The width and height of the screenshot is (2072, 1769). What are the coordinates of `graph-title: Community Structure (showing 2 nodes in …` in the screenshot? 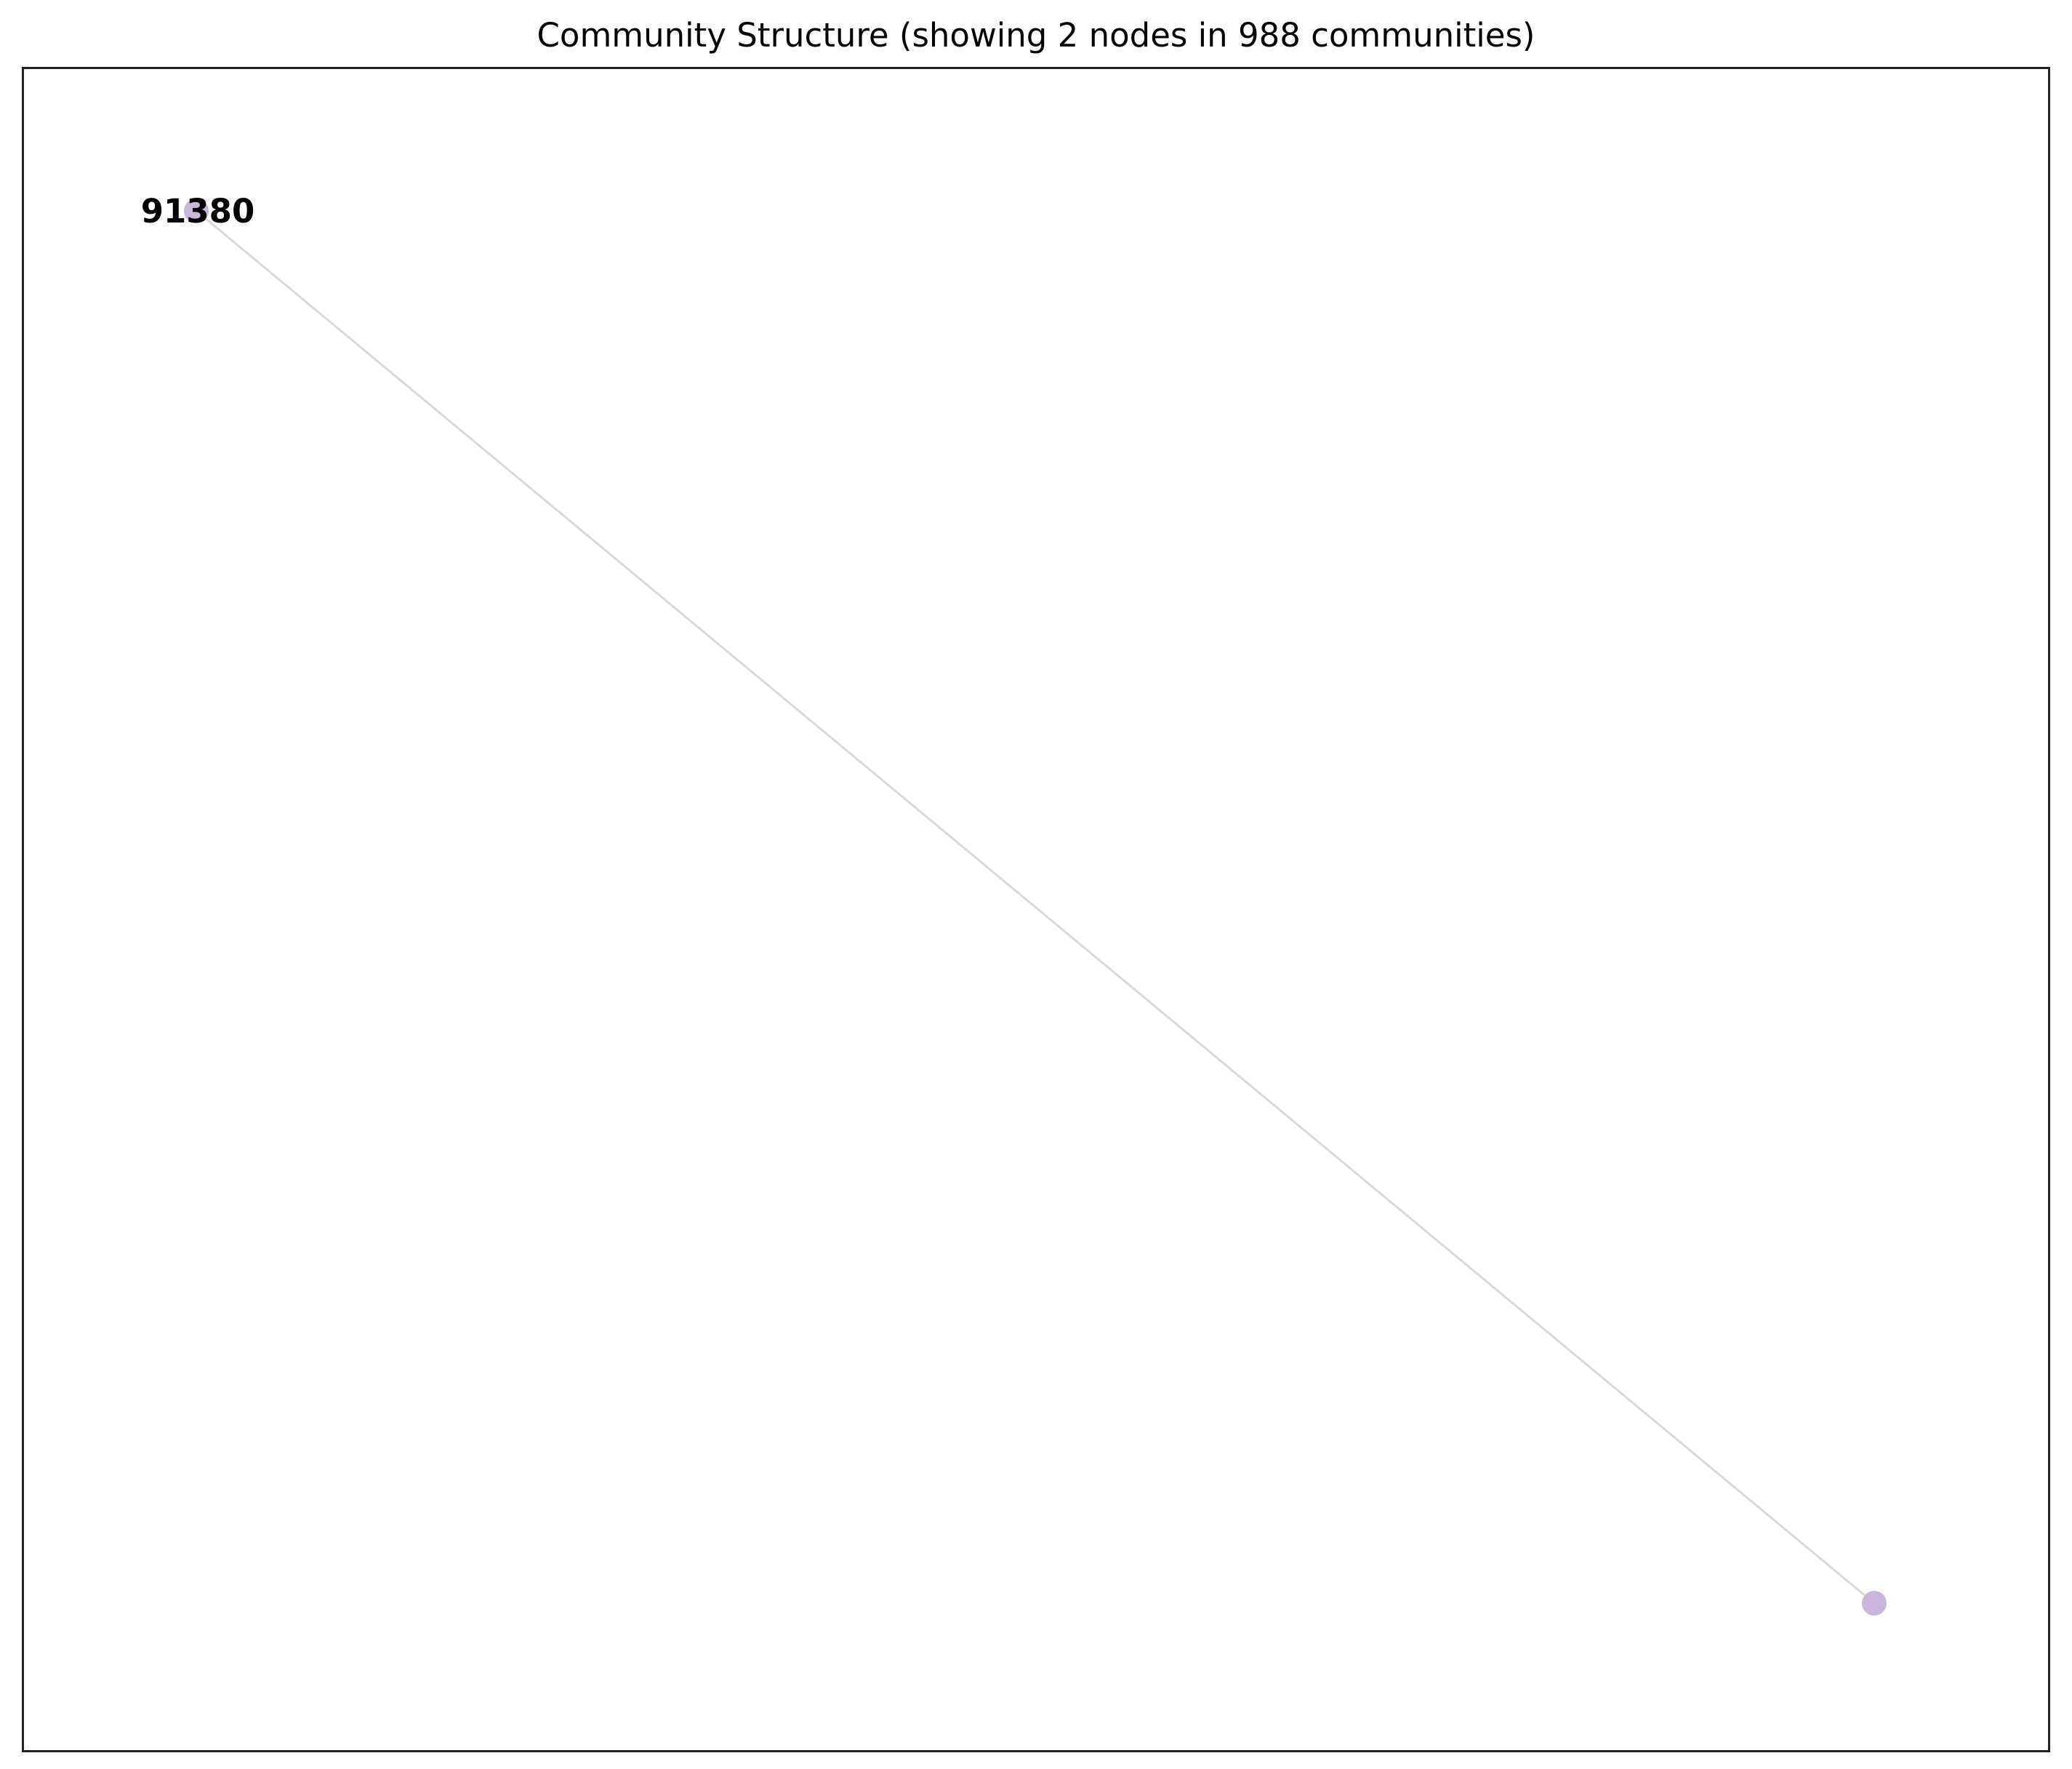 It's located at (1036, 35).